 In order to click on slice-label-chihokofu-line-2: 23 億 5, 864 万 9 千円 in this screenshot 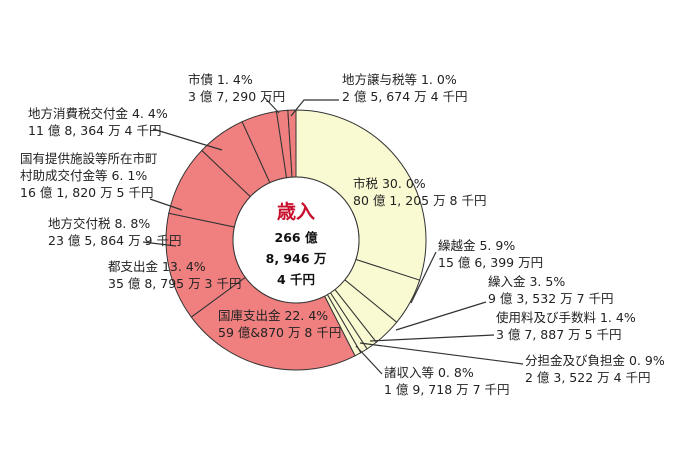, I will do `click(114, 240)`.